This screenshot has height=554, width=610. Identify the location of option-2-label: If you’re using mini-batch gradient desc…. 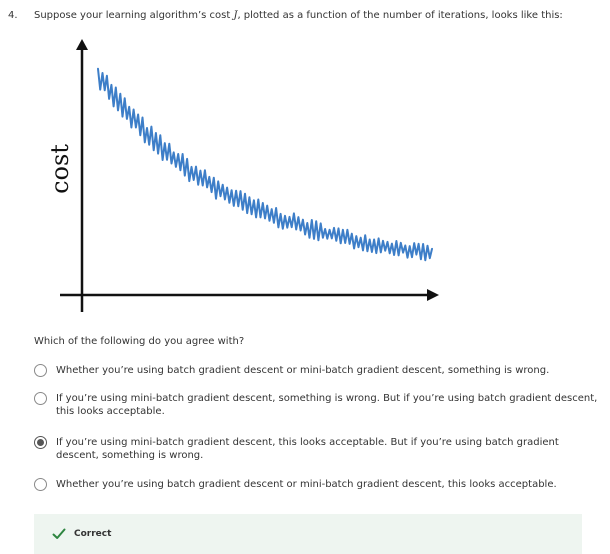
(327, 405).